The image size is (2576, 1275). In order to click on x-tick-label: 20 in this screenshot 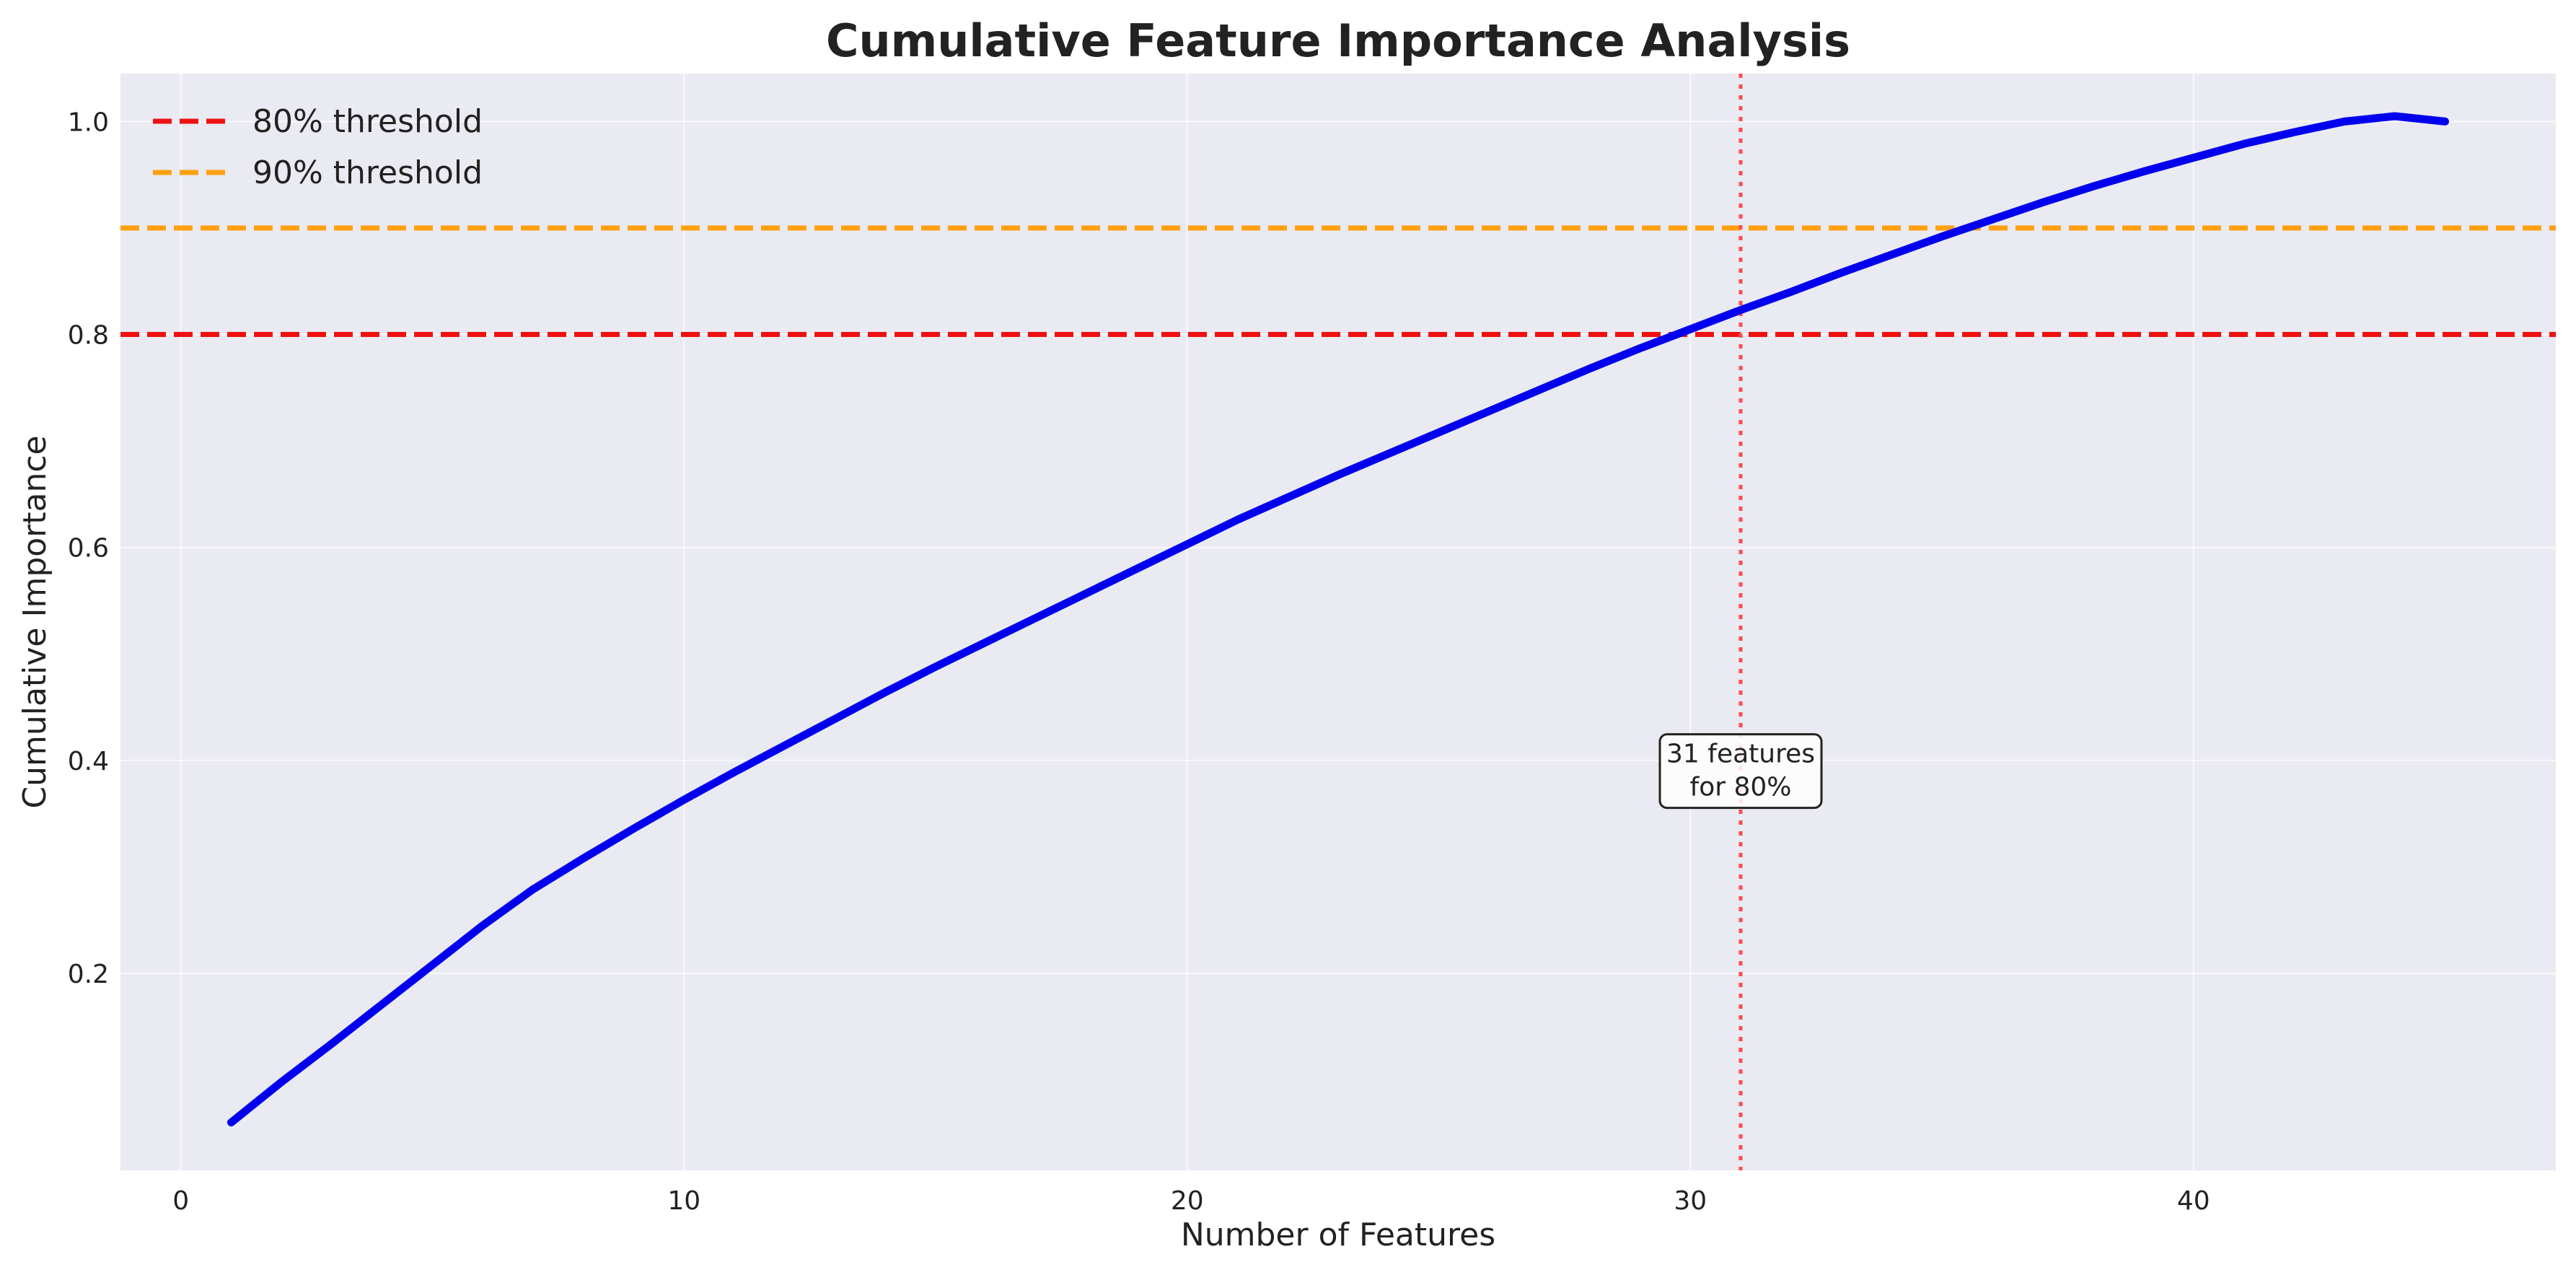, I will do `click(1187, 1201)`.